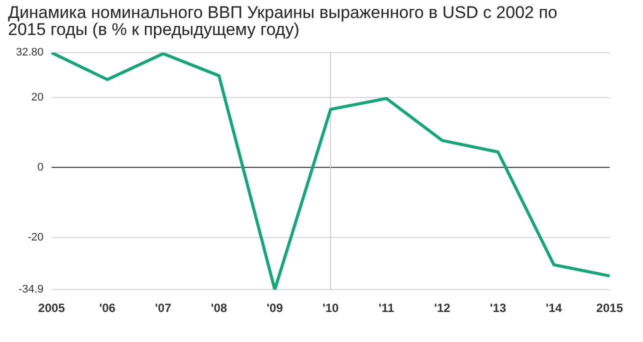  Describe the element at coordinates (610, 308) in the screenshot. I see `x-tick-label: 2015` at that location.